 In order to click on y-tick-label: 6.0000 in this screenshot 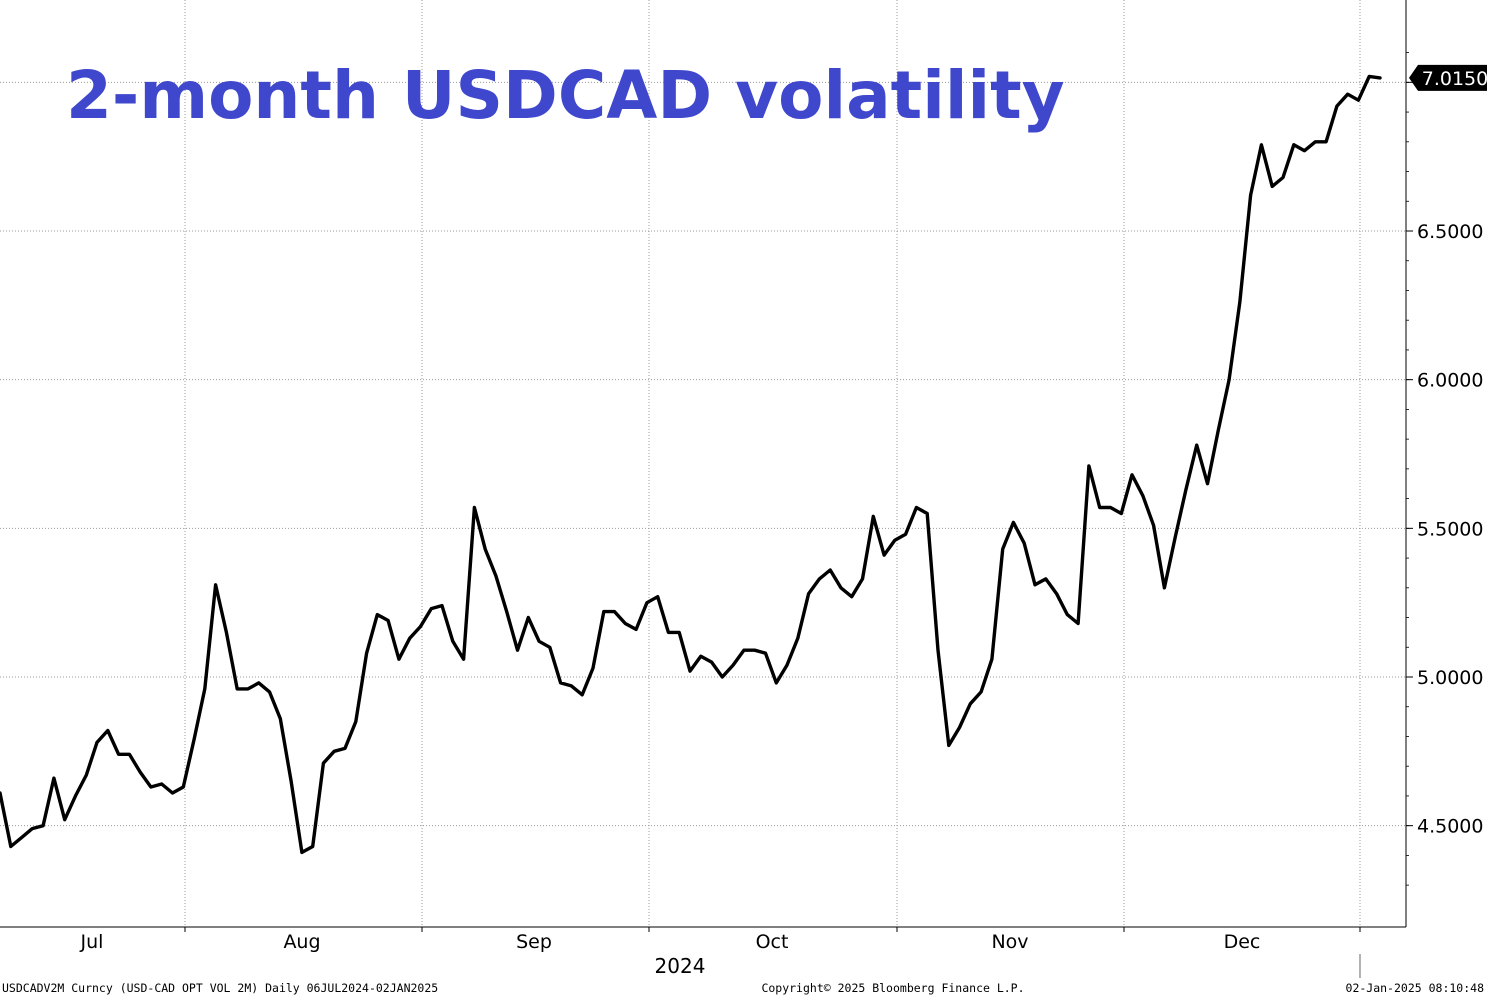, I will do `click(1450, 381)`.